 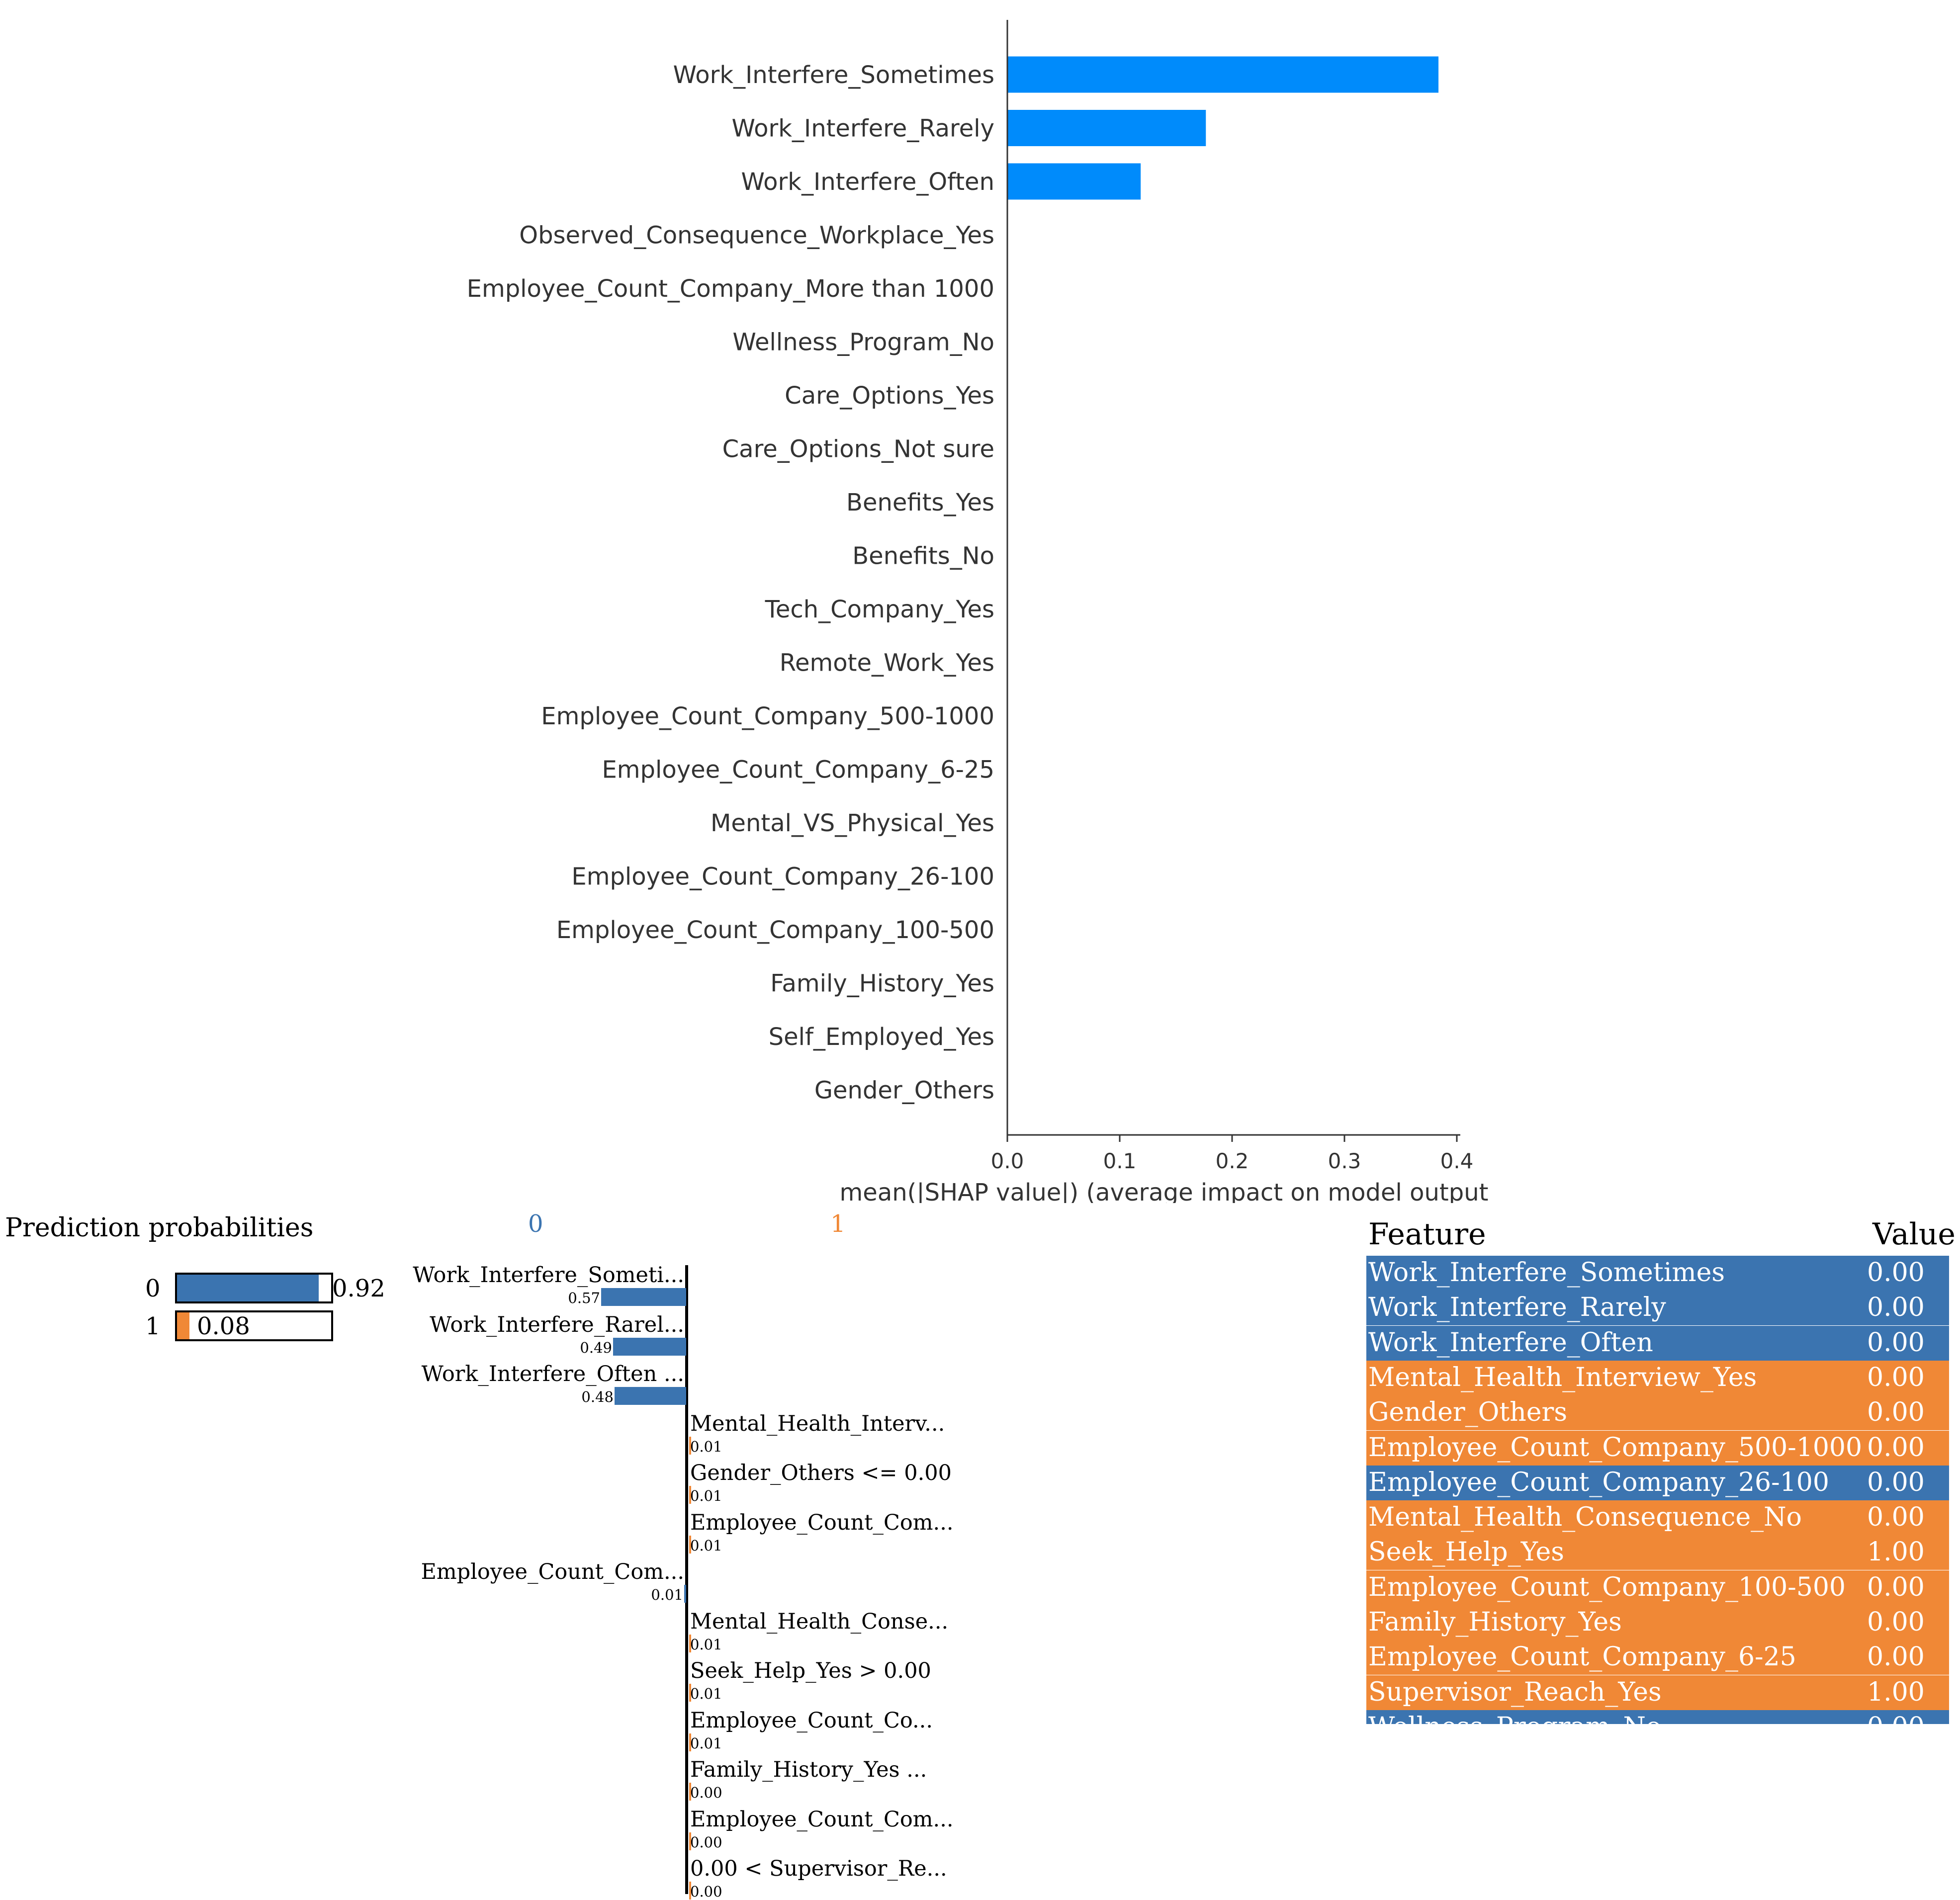 I want to click on shap-category-label: Wellness_Program_No, so click(x=863, y=343).